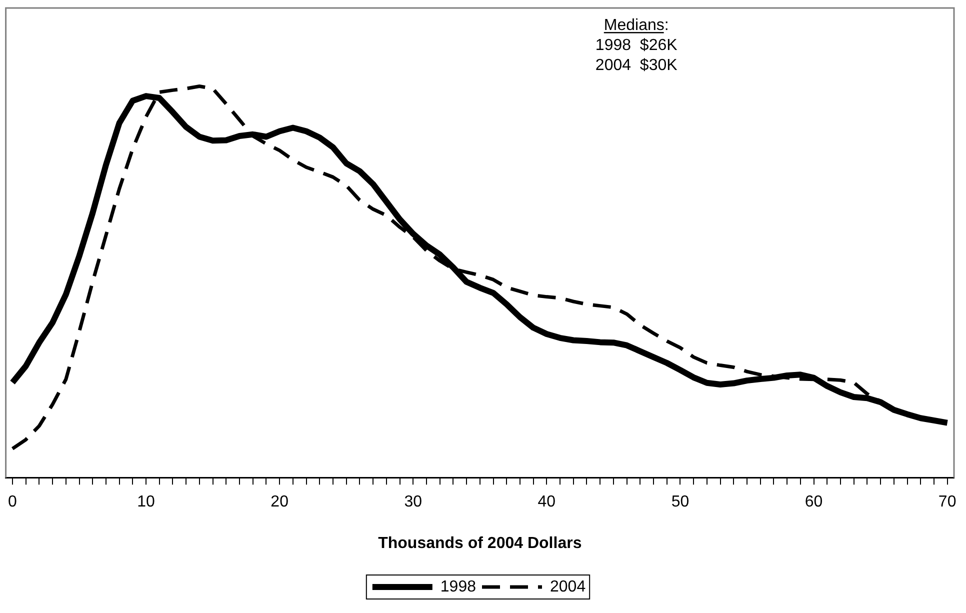 This screenshot has height=613, width=966. Describe the element at coordinates (568, 587) in the screenshot. I see `legend-label: 2004` at that location.